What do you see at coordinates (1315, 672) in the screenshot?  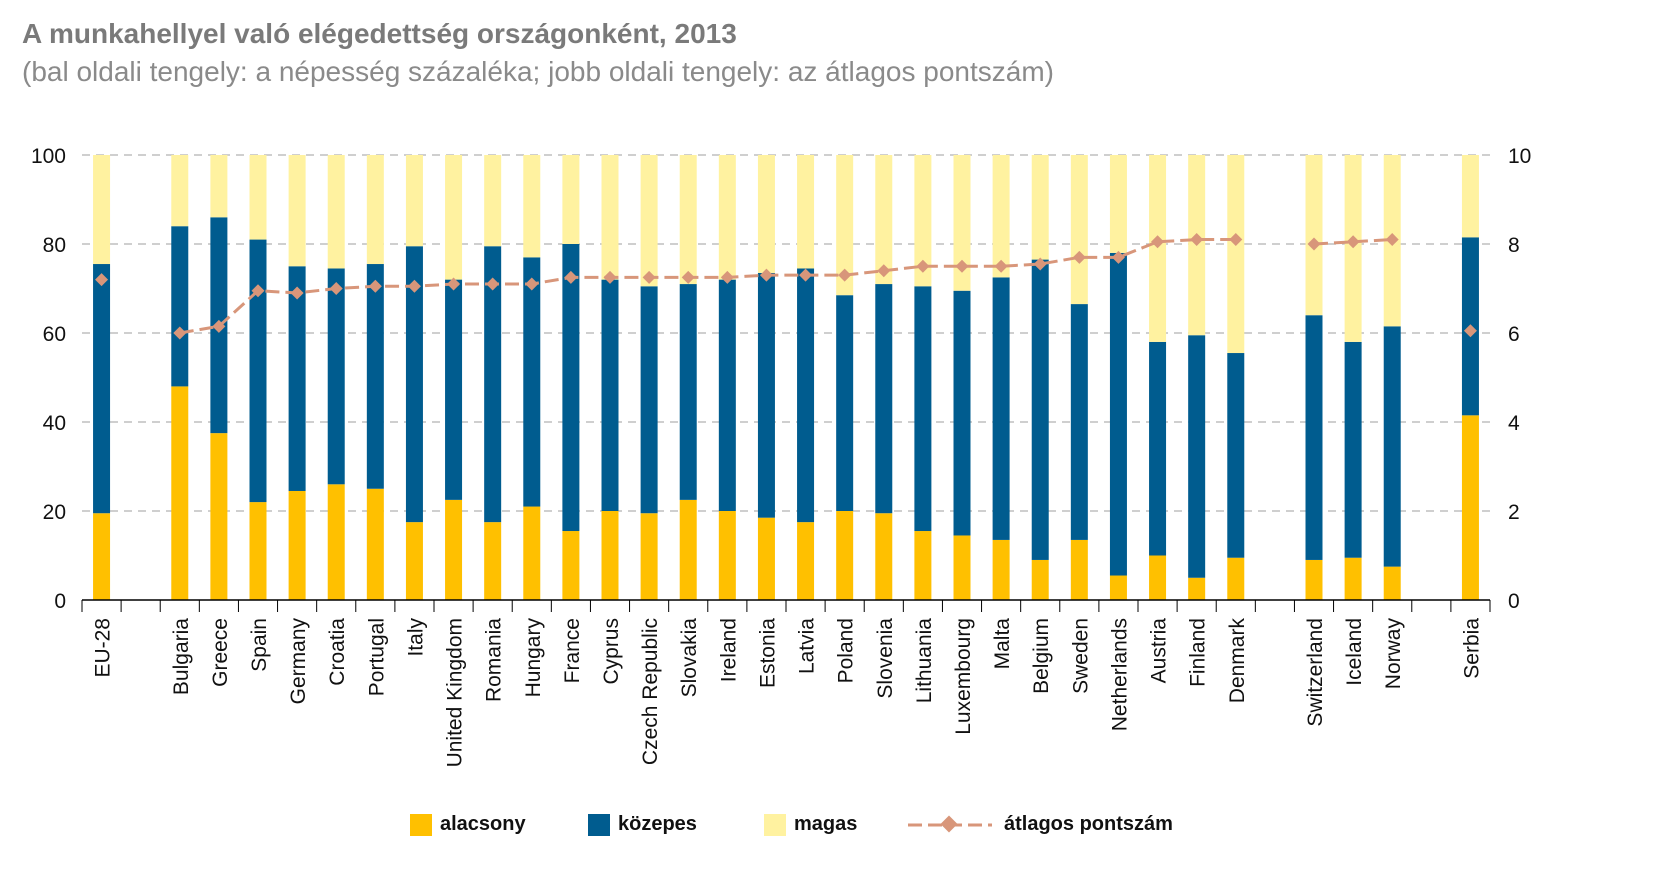 I see `category-label: Switzerland` at bounding box center [1315, 672].